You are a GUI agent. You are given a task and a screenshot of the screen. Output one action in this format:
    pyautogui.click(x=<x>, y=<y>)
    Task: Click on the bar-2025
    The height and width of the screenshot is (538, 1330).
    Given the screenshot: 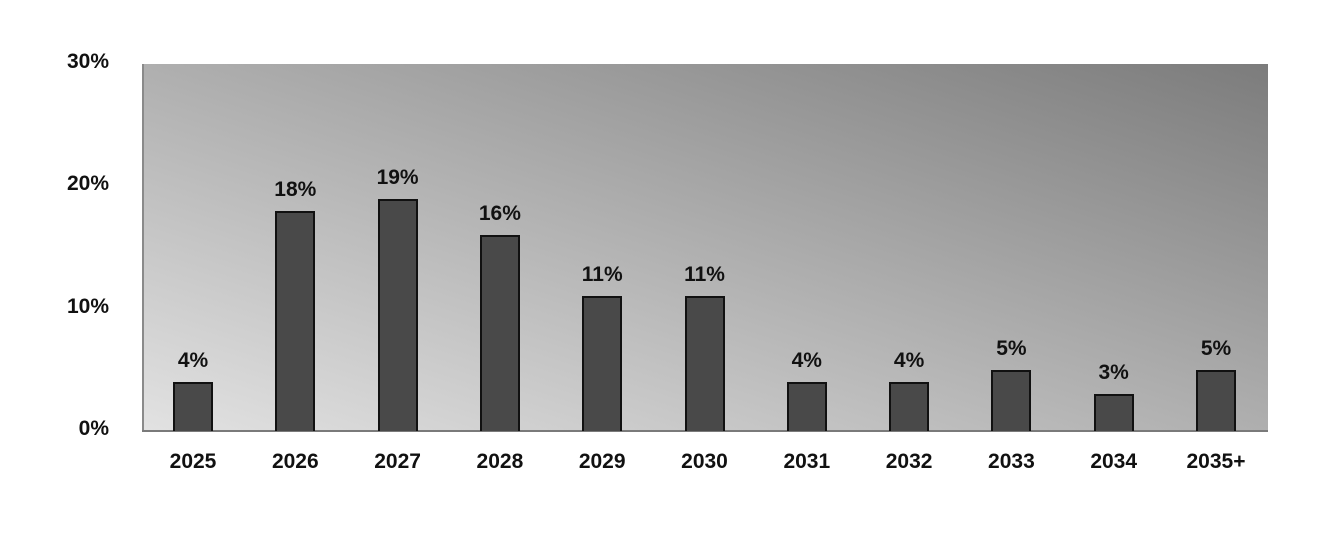 What is the action you would take?
    pyautogui.click(x=193, y=406)
    